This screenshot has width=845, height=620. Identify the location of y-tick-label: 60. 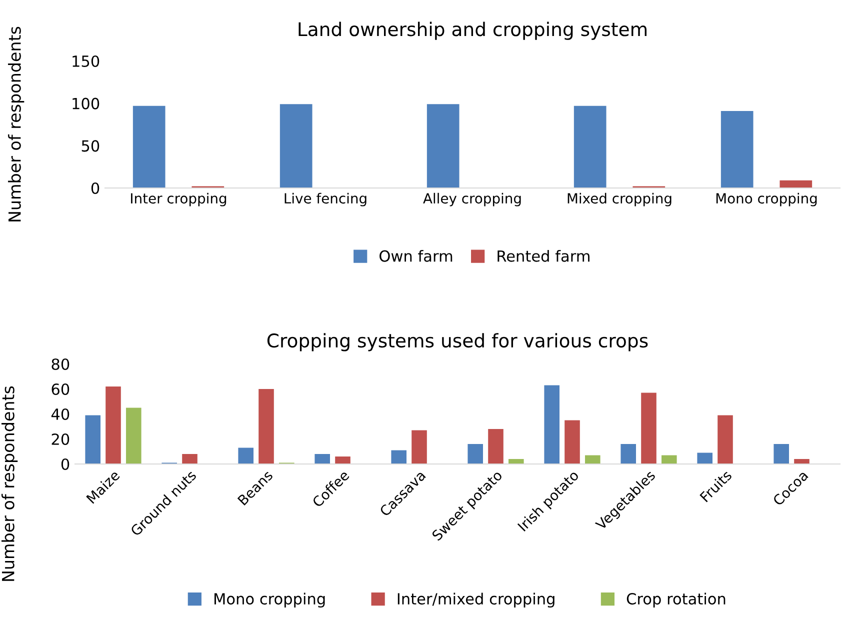
(61, 389).